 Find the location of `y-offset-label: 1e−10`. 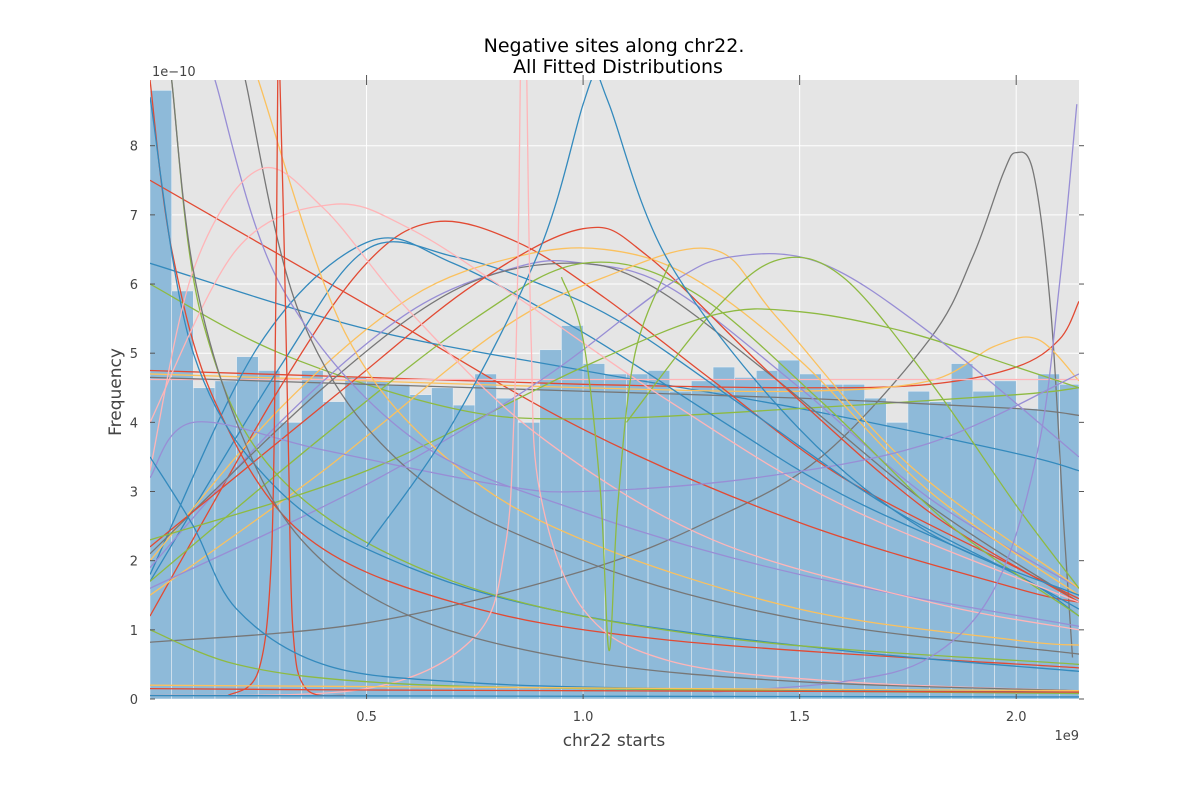

y-offset-label: 1e−10 is located at coordinates (174, 72).